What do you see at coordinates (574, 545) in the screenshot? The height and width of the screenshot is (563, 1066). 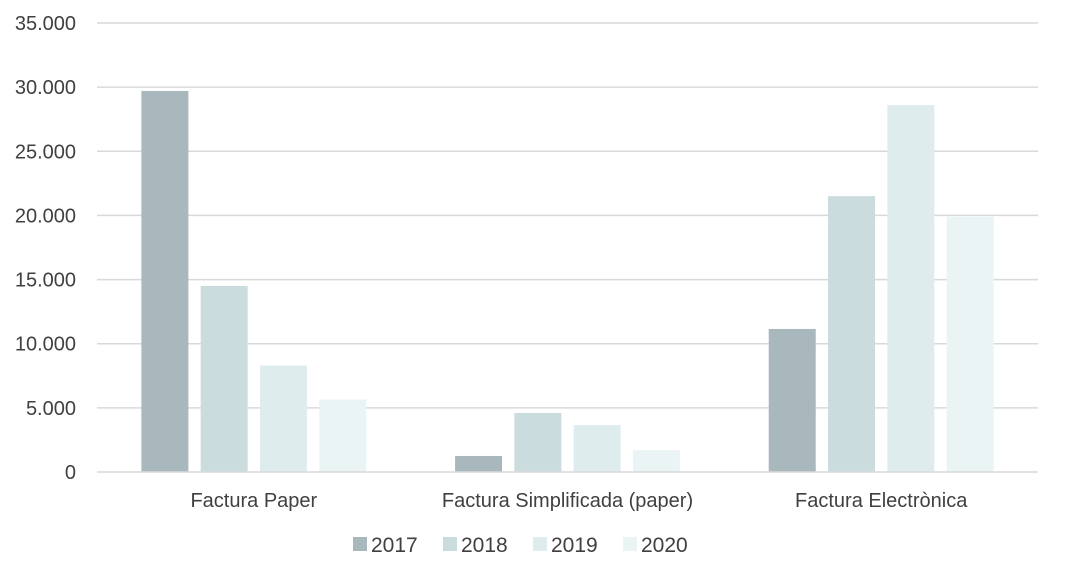 I see `legend-label: 2019` at bounding box center [574, 545].